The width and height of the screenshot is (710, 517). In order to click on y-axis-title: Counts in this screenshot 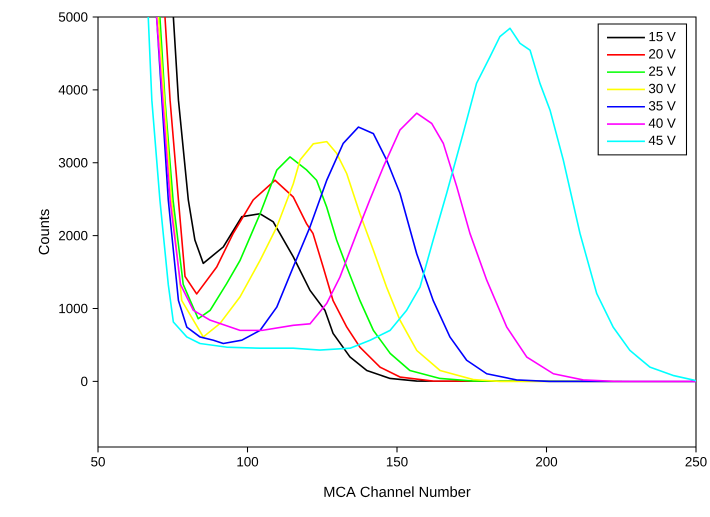, I will do `click(44, 231)`.